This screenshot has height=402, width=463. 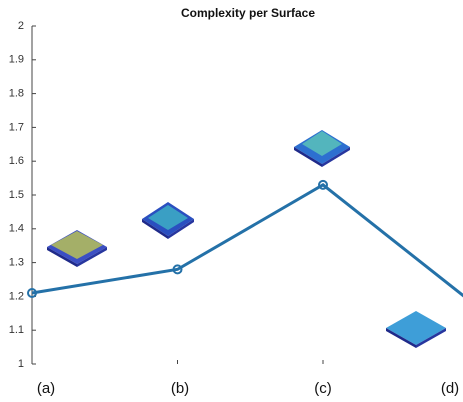 I want to click on y-tick-label: 1.8, so click(x=16, y=94).